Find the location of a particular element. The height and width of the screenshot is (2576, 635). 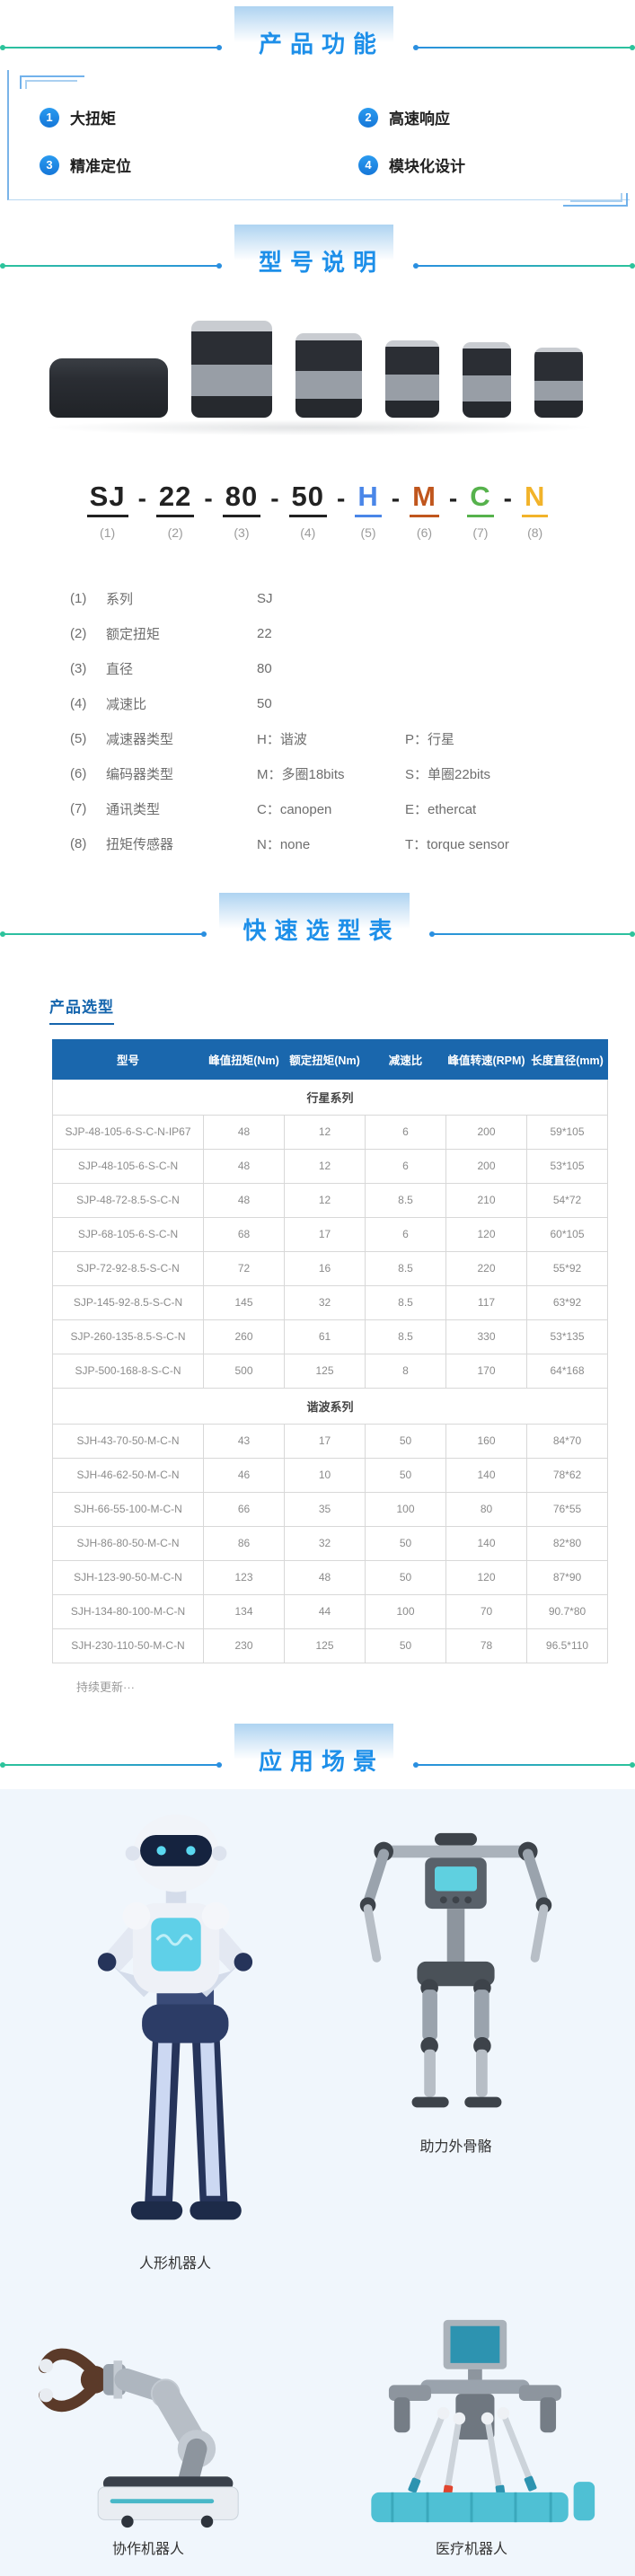

table-row: SJH-43-70-50-M-C-N 43 17 50 160 84*70 is located at coordinates (330, 1441).